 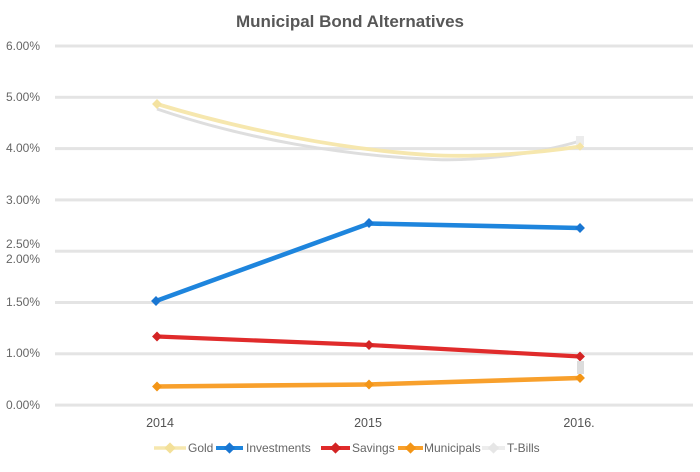 What do you see at coordinates (23, 405) in the screenshot?
I see `svg-text: 0.00%` at bounding box center [23, 405].